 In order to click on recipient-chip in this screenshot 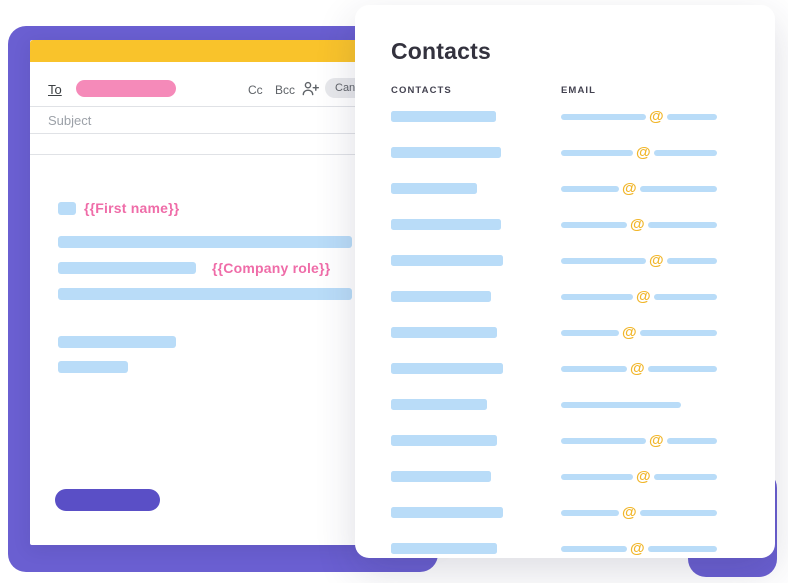, I will do `click(126, 88)`.